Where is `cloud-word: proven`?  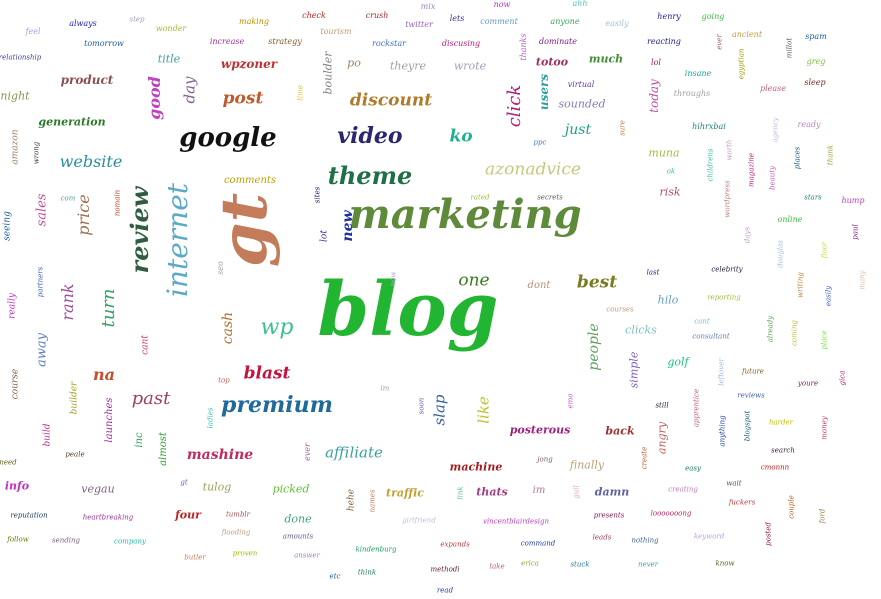 cloud-word: proven is located at coordinates (245, 553).